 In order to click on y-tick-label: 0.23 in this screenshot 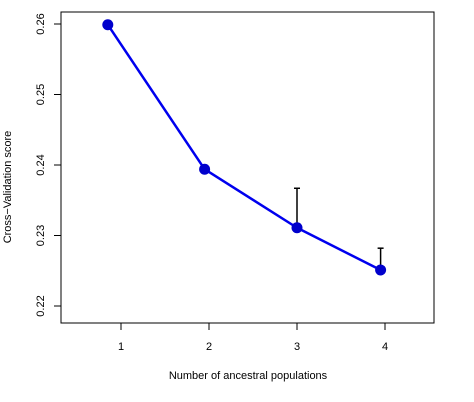, I will do `click(41, 235)`.